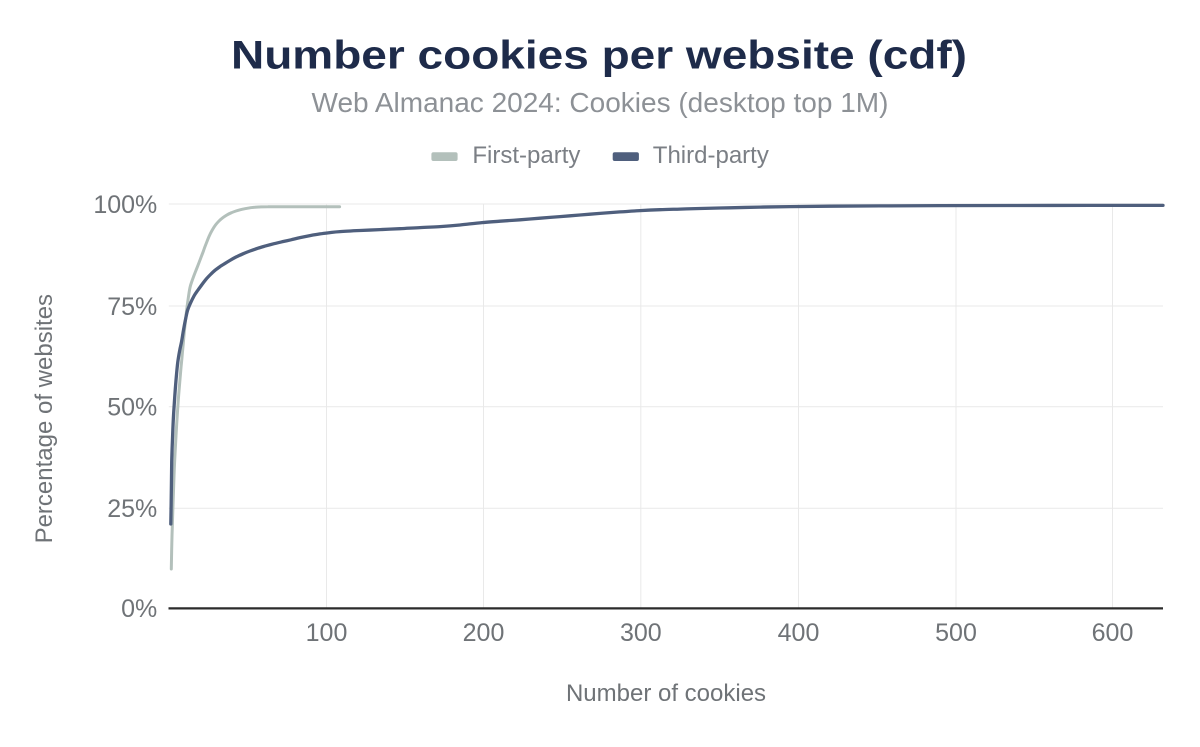  I want to click on svg-text: First-party, so click(526, 155).